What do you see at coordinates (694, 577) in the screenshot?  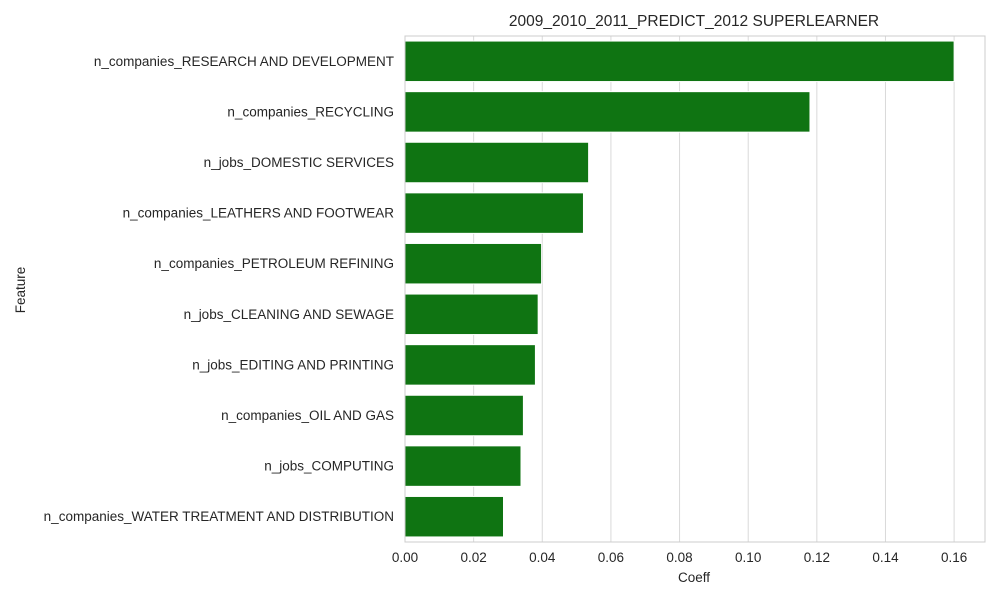 I see `x-axis-label: Coeff` at bounding box center [694, 577].